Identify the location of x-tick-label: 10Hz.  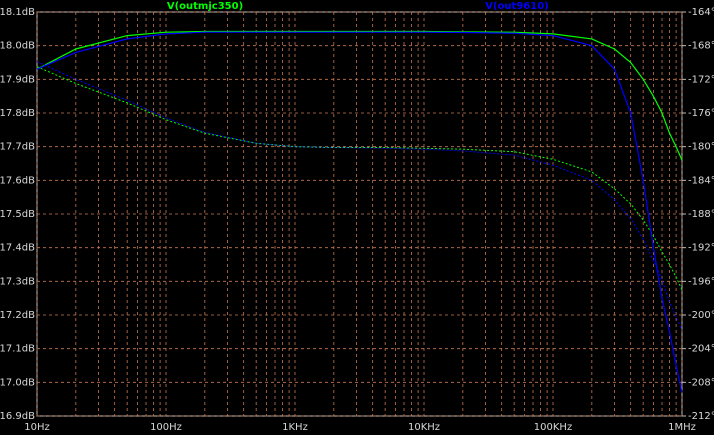
(37, 427).